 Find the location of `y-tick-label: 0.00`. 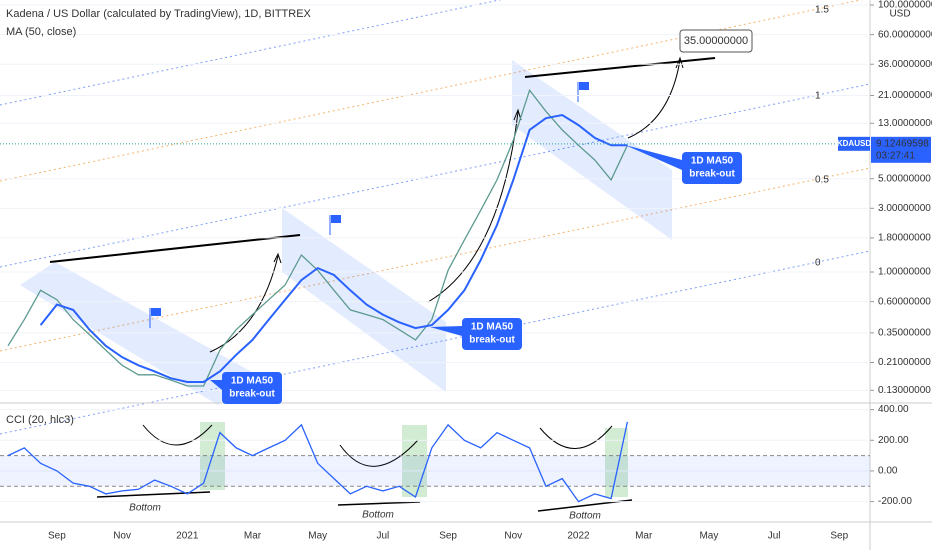

y-tick-label: 0.00 is located at coordinates (888, 471).